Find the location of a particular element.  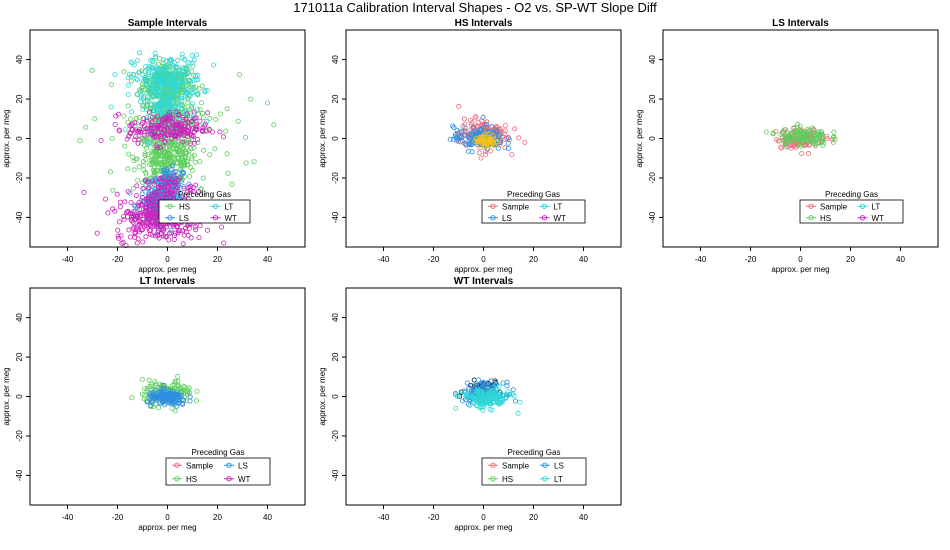

legend-entry-label: Sample is located at coordinates (516, 465).